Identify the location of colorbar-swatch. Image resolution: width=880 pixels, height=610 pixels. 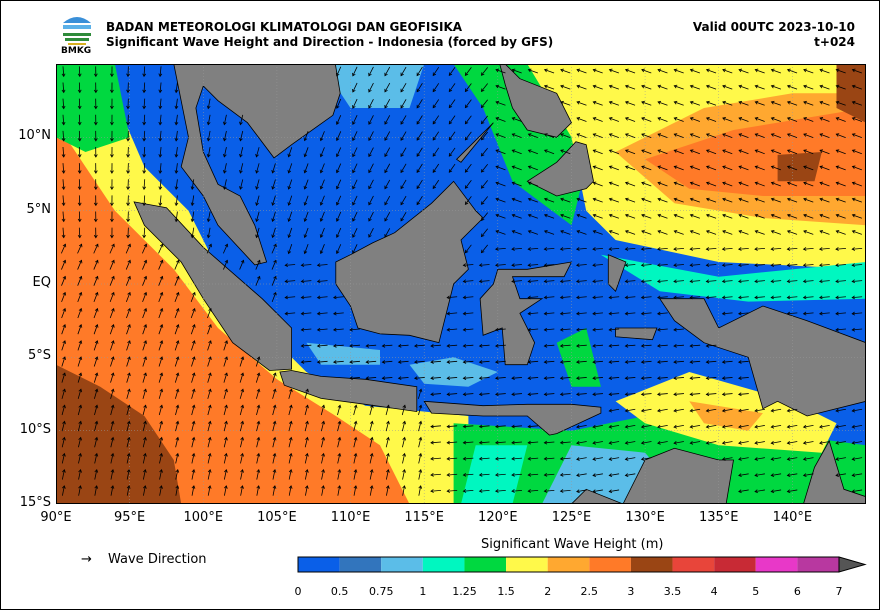
(651, 564).